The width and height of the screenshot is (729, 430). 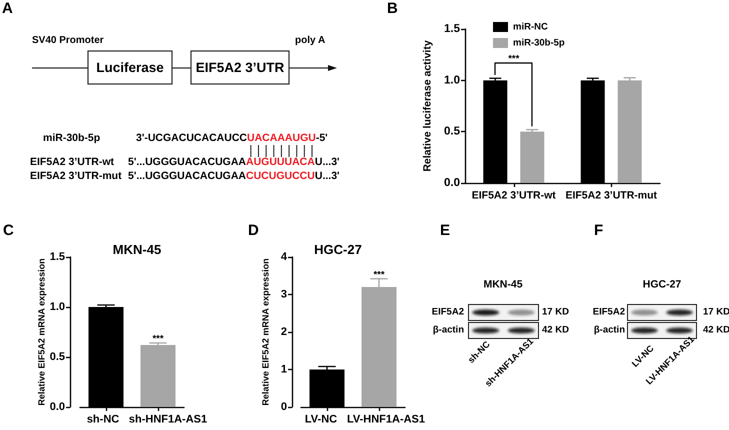 What do you see at coordinates (253, 231) in the screenshot?
I see `text: D` at bounding box center [253, 231].